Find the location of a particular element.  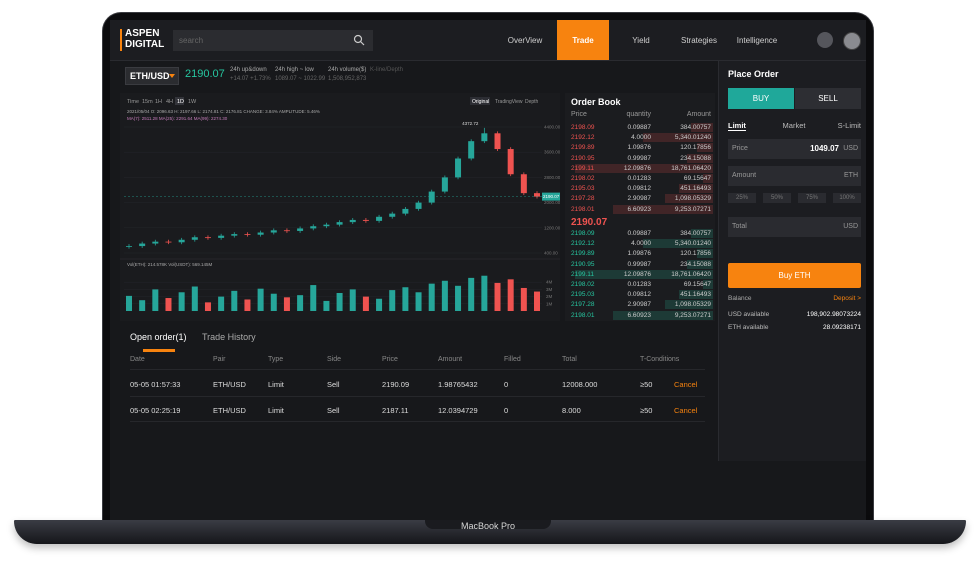

order-type: Limit is located at coordinates (737, 126).